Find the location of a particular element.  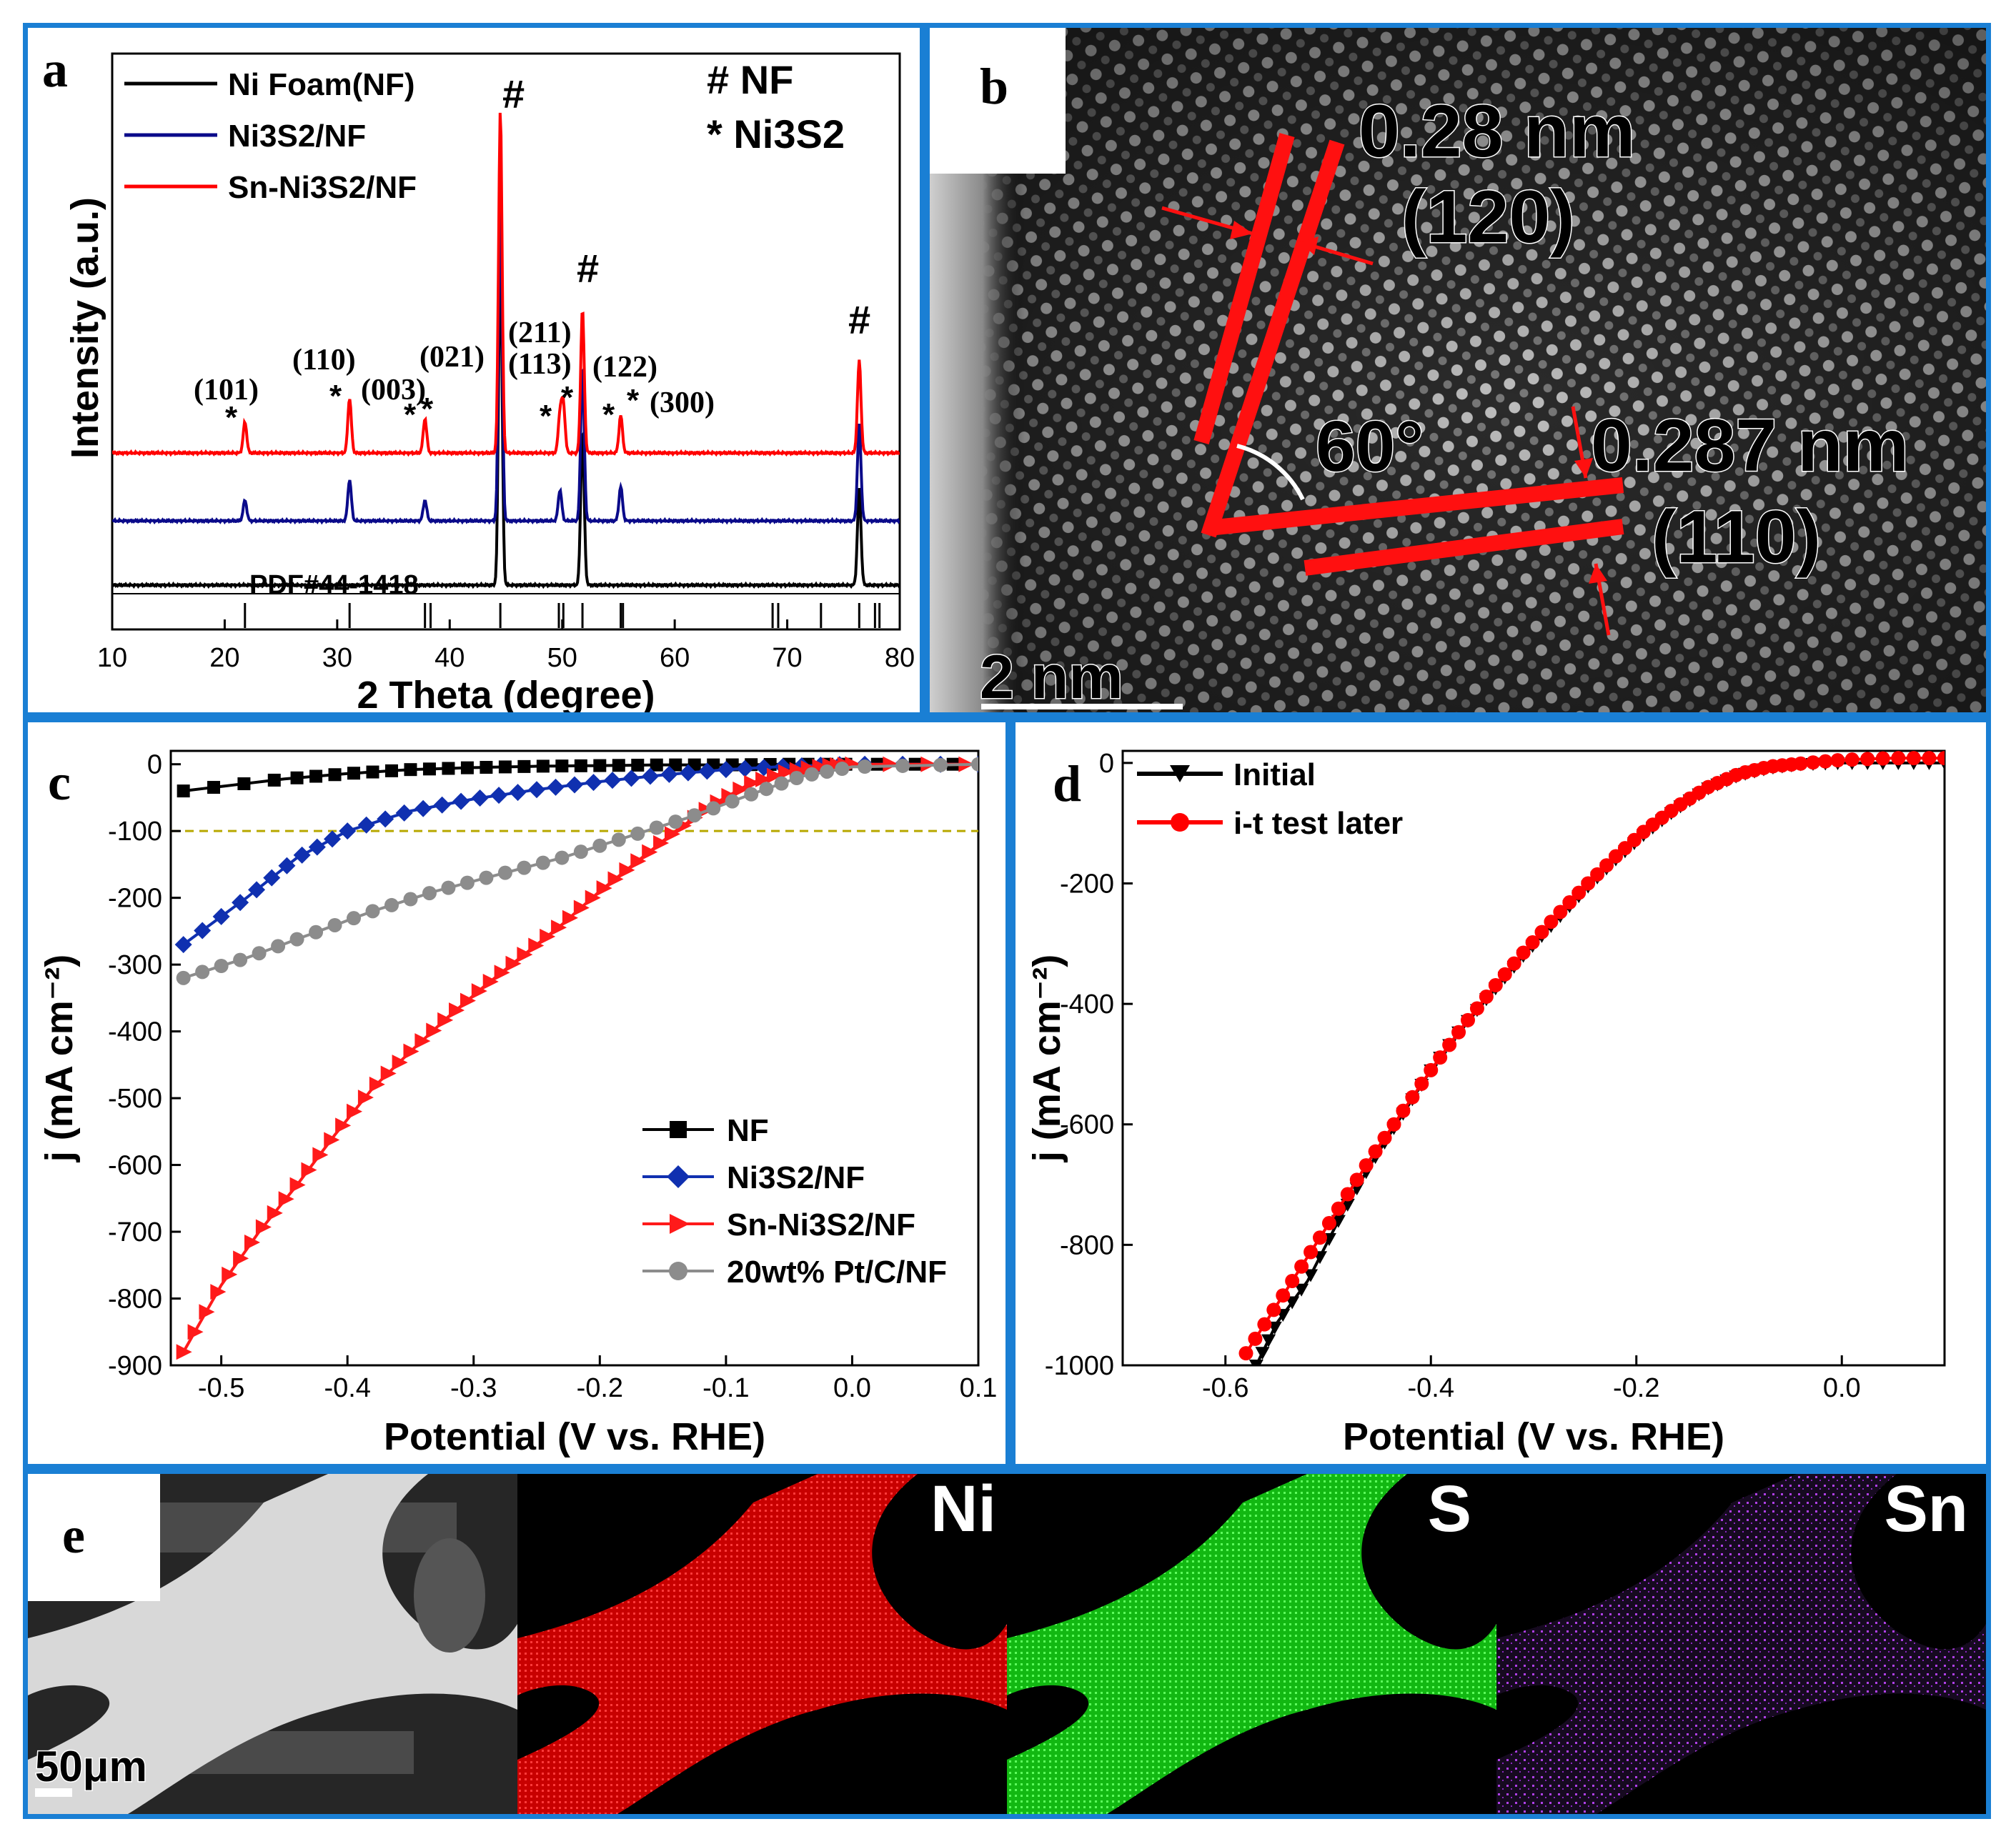

panel-label-a: a is located at coordinates (55, 69).